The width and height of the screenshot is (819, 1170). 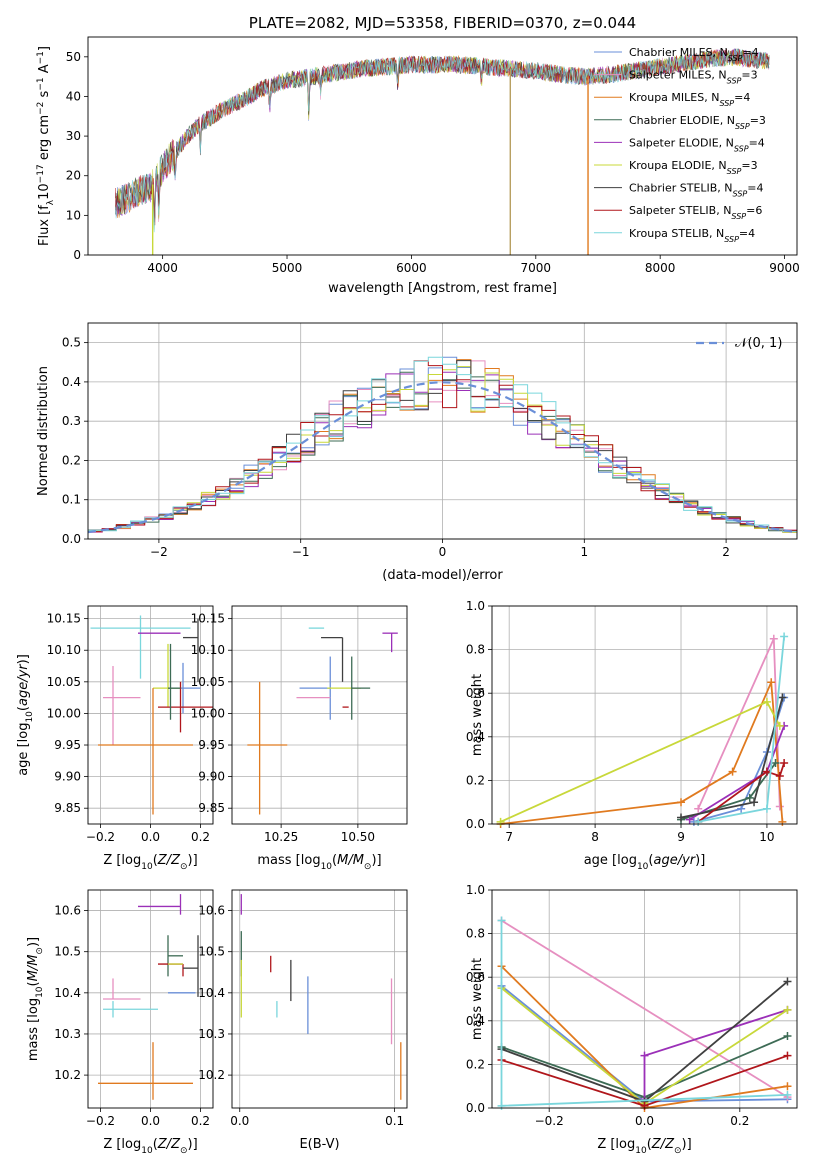 I want to click on x-axis-label: (data-model)/error, so click(x=442, y=575).